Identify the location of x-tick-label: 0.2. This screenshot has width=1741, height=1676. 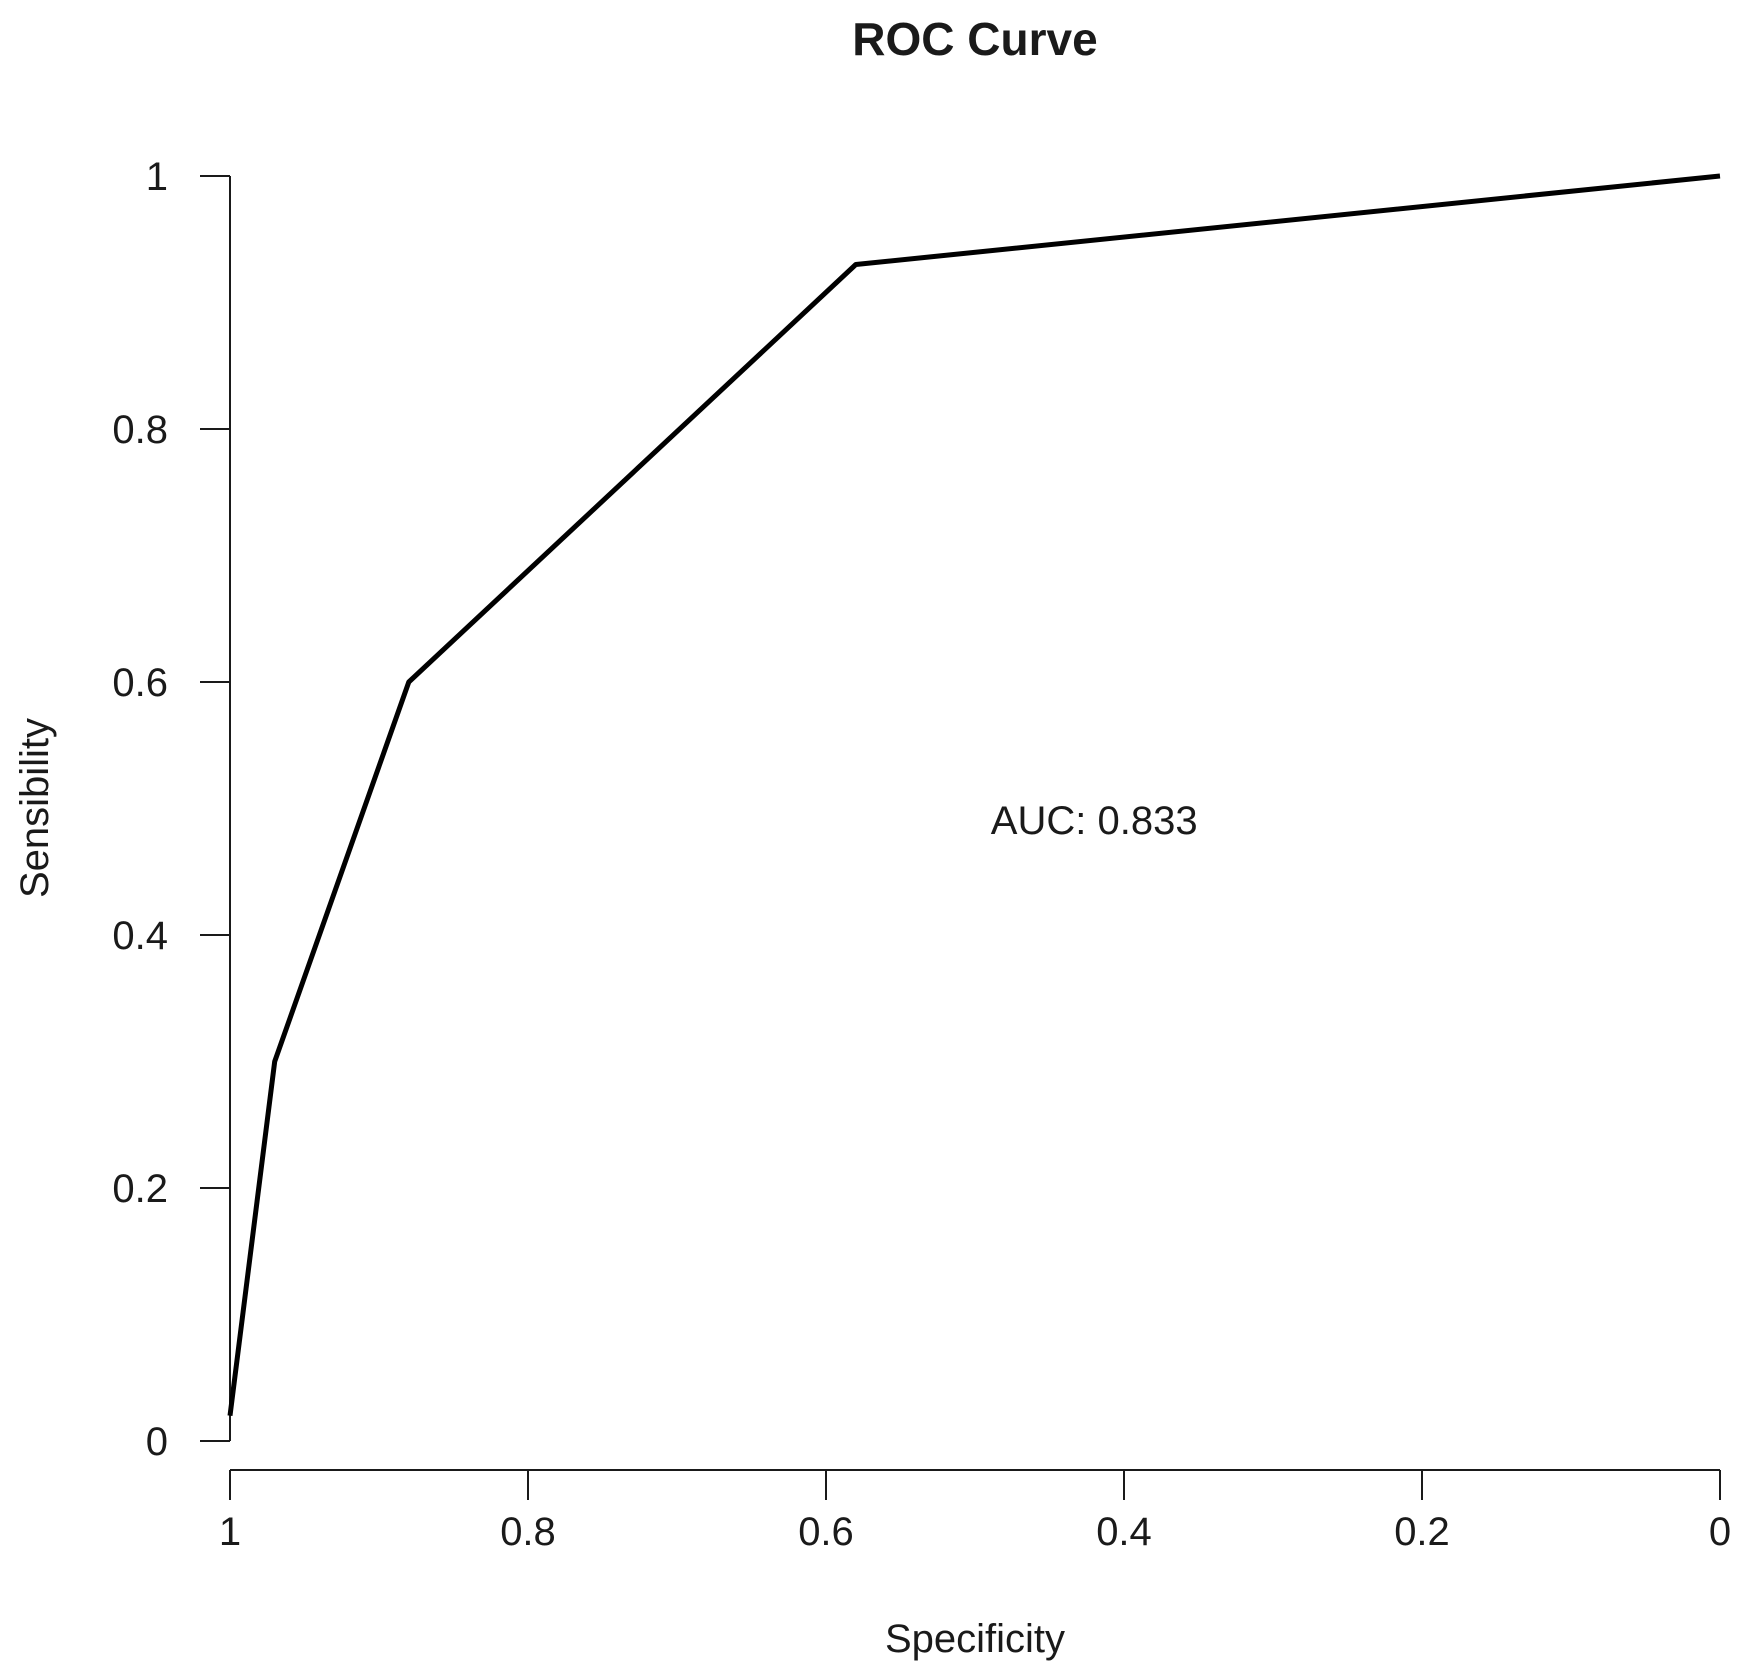
(1422, 1532).